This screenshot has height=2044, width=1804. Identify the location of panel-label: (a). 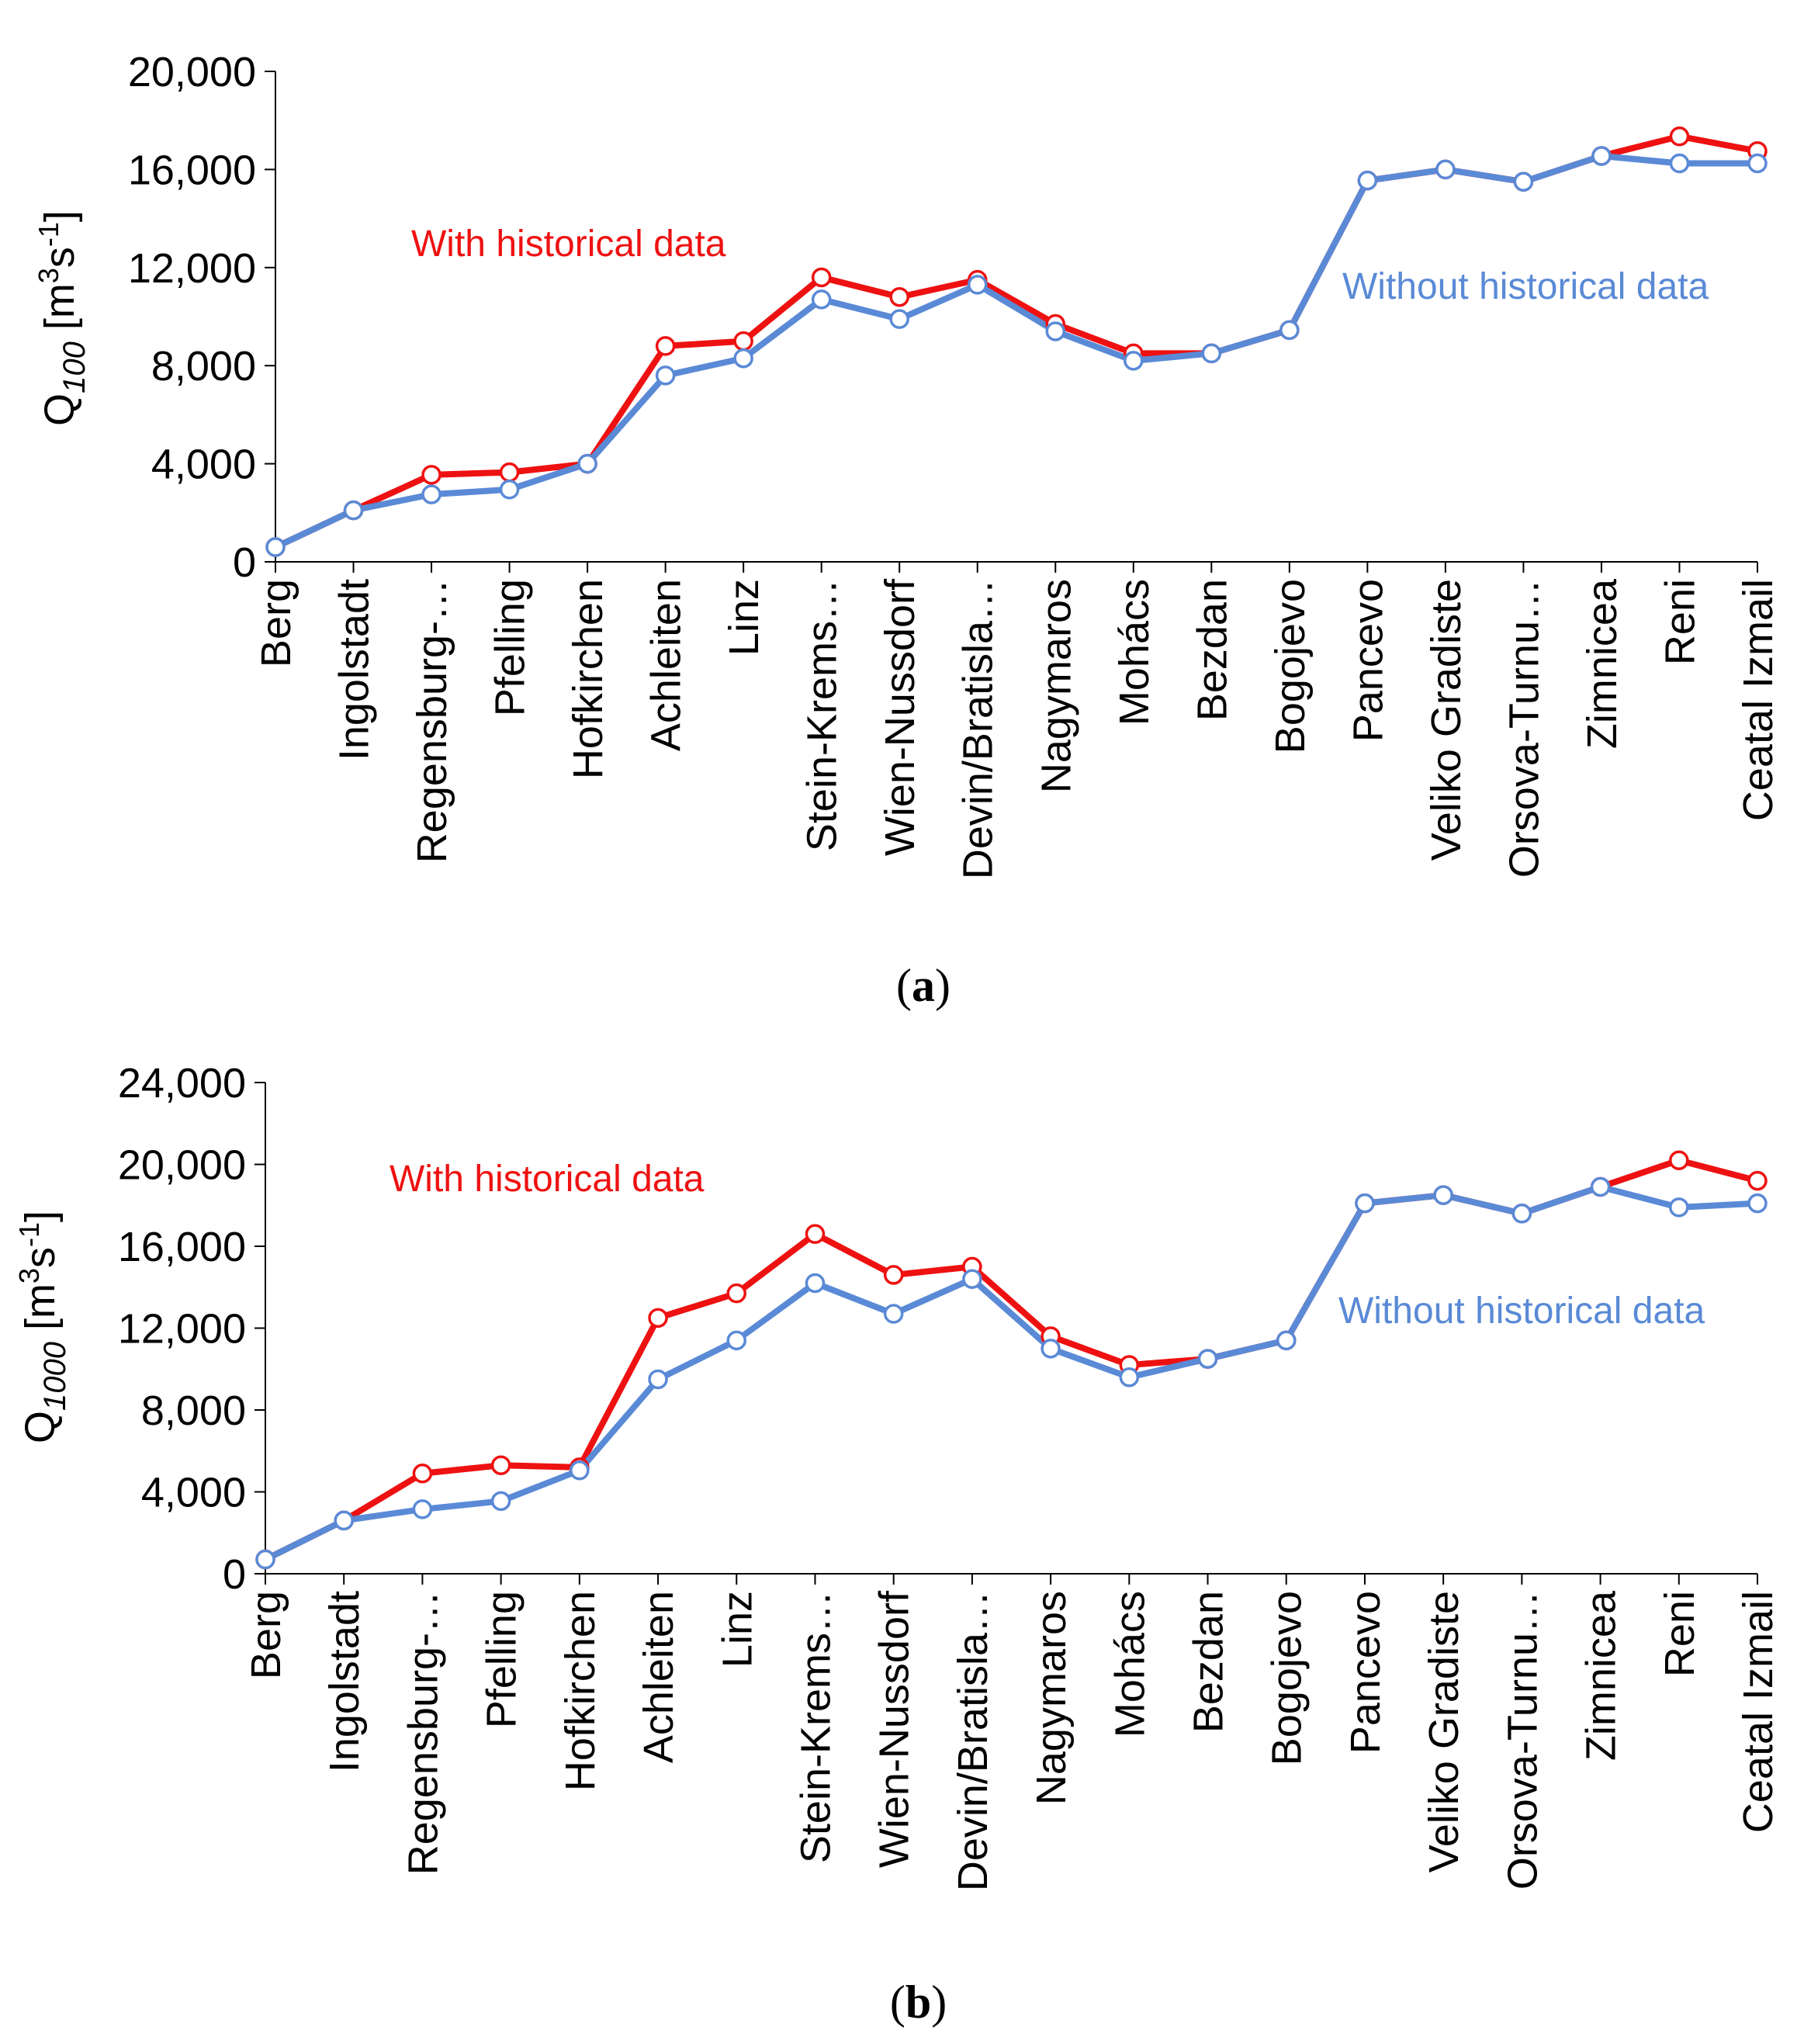
(923, 985).